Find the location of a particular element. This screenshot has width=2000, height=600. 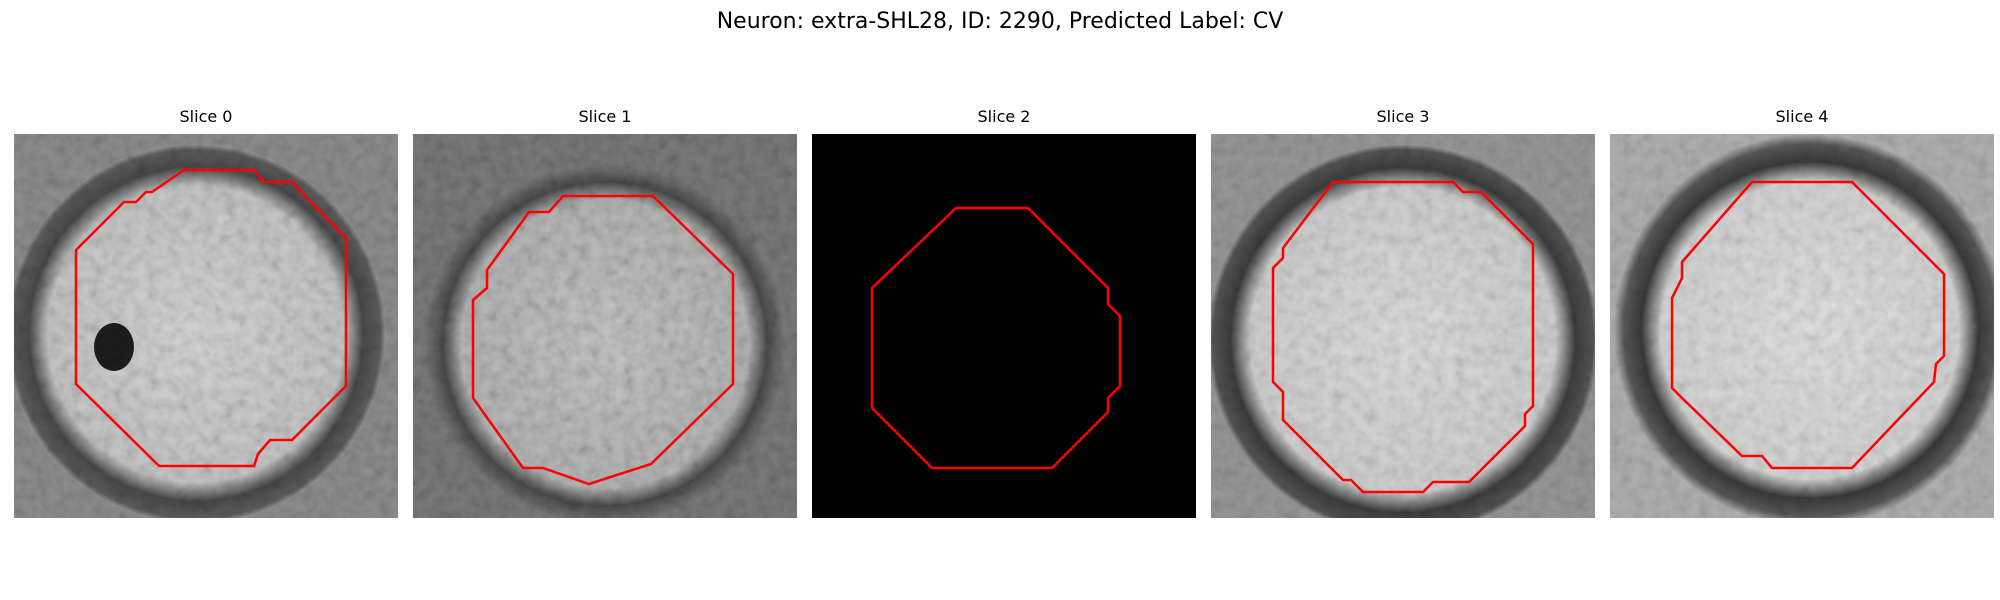

slice-title: Slice 2 is located at coordinates (1004, 116).